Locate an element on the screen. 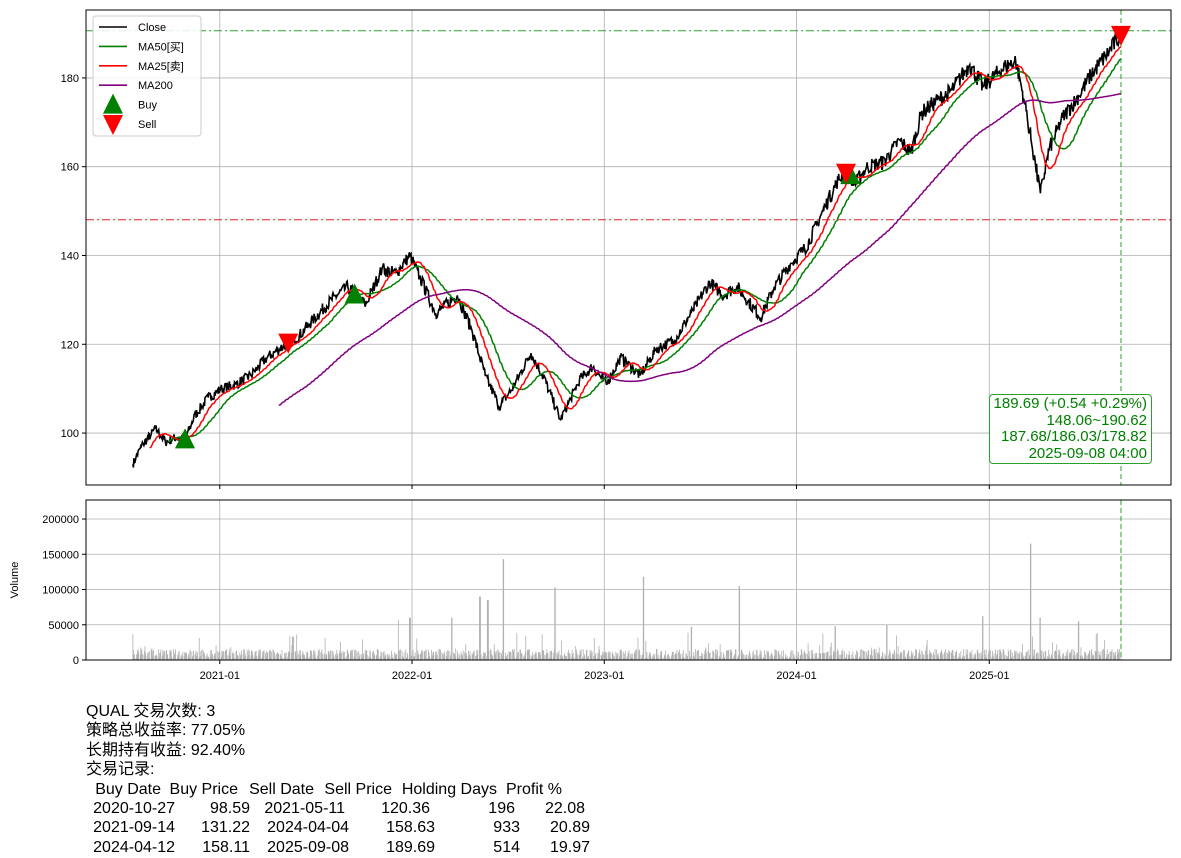  volume-axis-label: Volume is located at coordinates (15, 580).